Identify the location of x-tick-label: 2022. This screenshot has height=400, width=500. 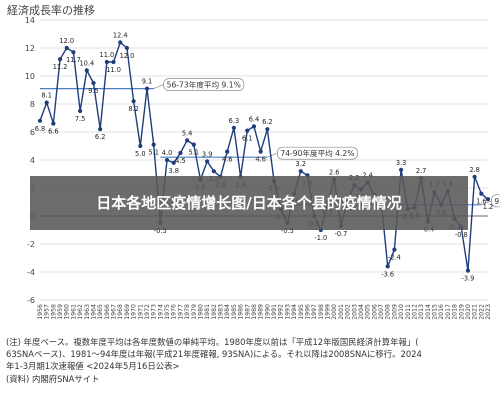
(481, 312).